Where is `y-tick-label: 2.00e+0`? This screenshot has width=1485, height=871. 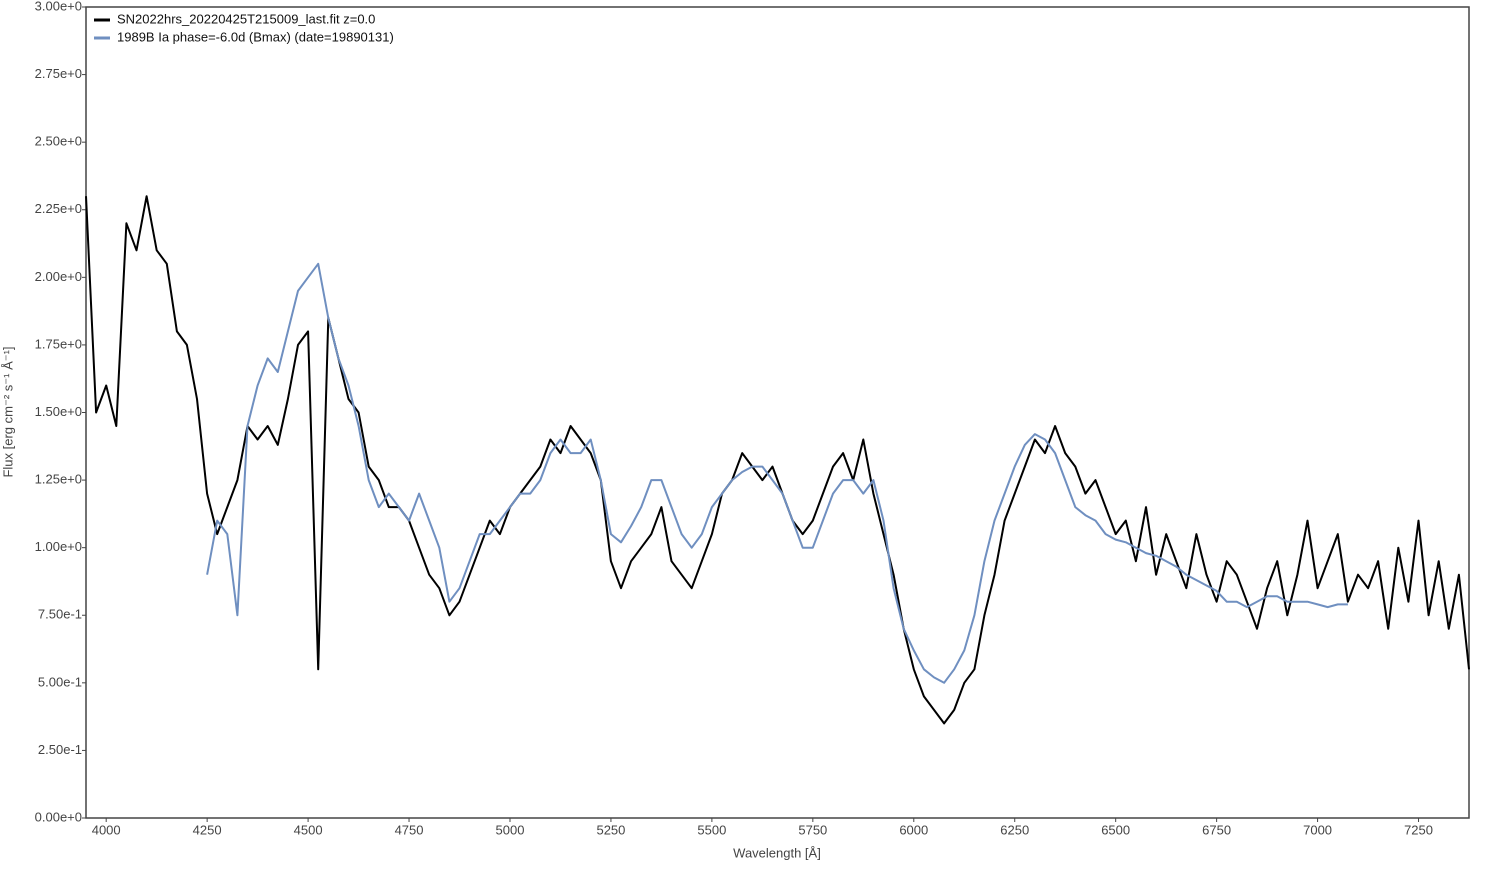 y-tick-label: 2.00e+0 is located at coordinates (58, 276).